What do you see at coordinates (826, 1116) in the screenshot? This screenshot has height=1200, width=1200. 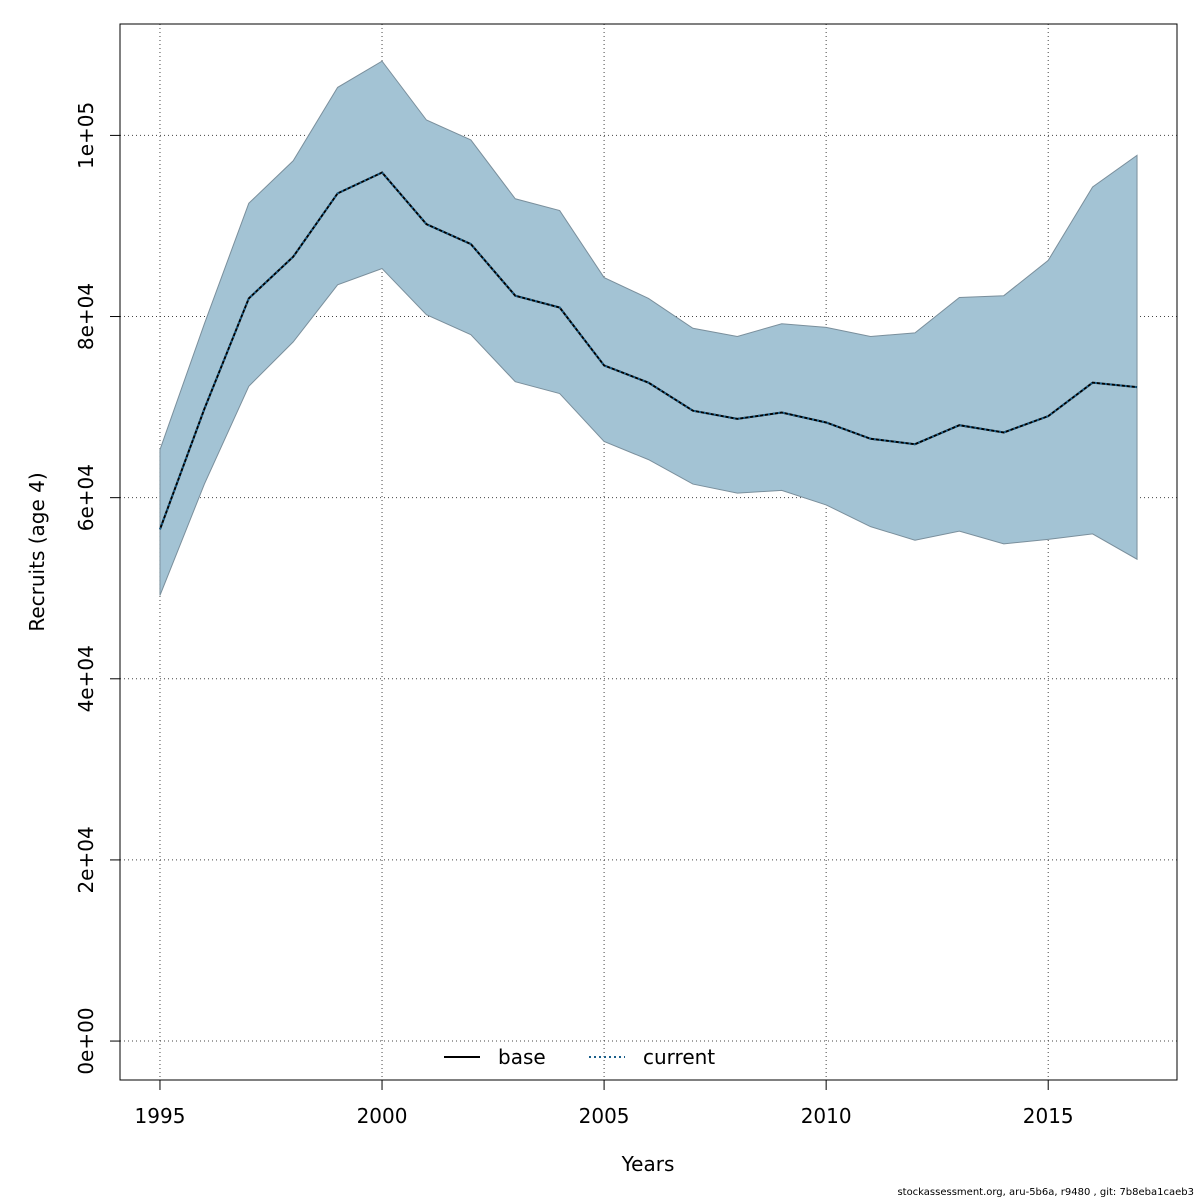 I see `x-tick-label: 2010` at bounding box center [826, 1116].